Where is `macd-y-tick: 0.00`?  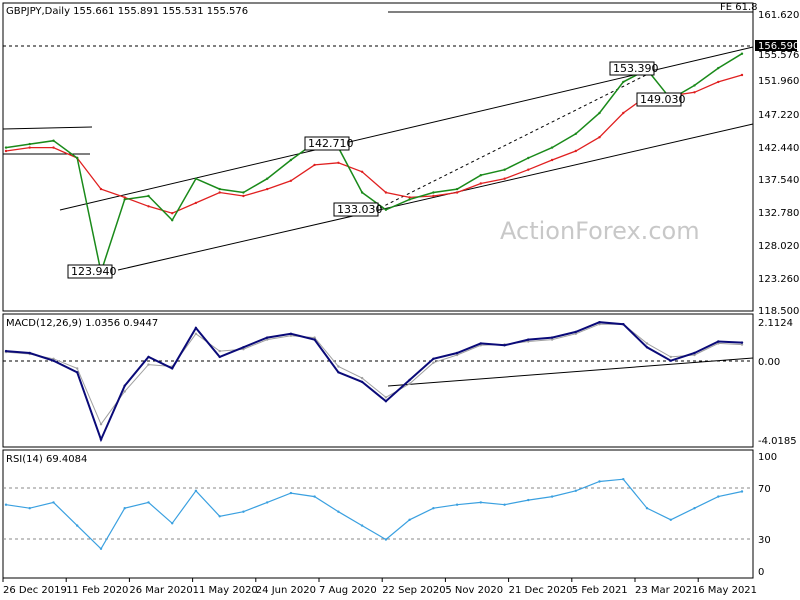
macd-y-tick: 0.00 is located at coordinates (769, 362).